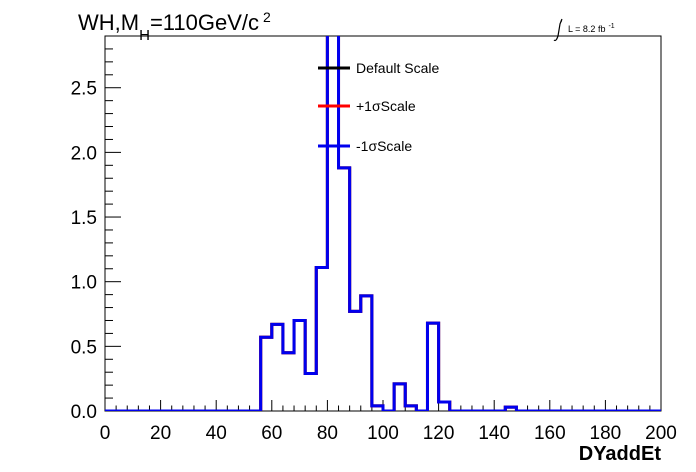  I want to click on y-tick-label: 1.5, so click(84, 218).